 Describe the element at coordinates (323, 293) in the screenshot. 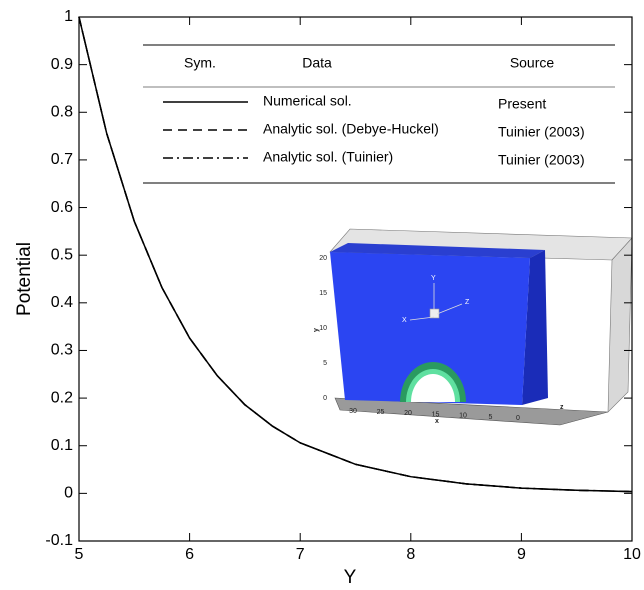

I see `inset-y-tick: 15` at that location.